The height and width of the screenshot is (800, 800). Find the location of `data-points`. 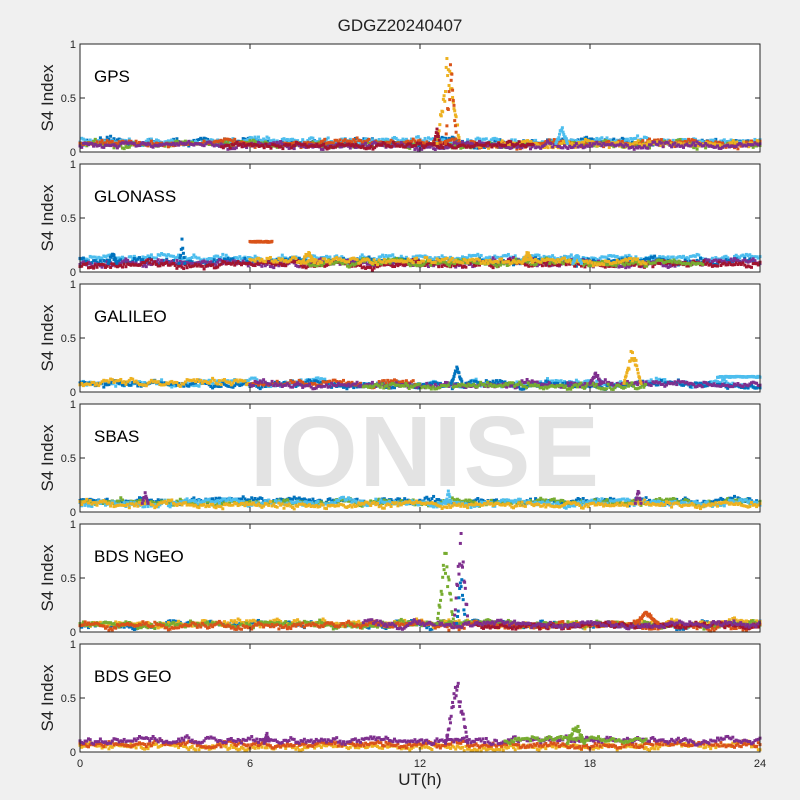

data-points is located at coordinates (420, 254).